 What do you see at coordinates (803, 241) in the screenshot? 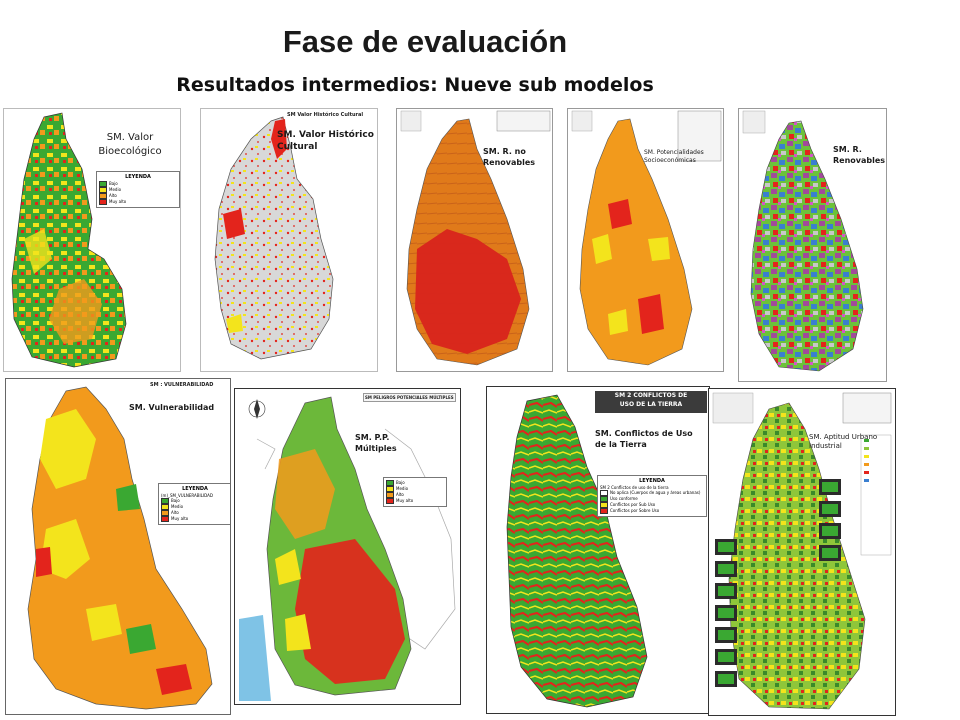
I see `map-r-renovables-shape` at bounding box center [803, 241].